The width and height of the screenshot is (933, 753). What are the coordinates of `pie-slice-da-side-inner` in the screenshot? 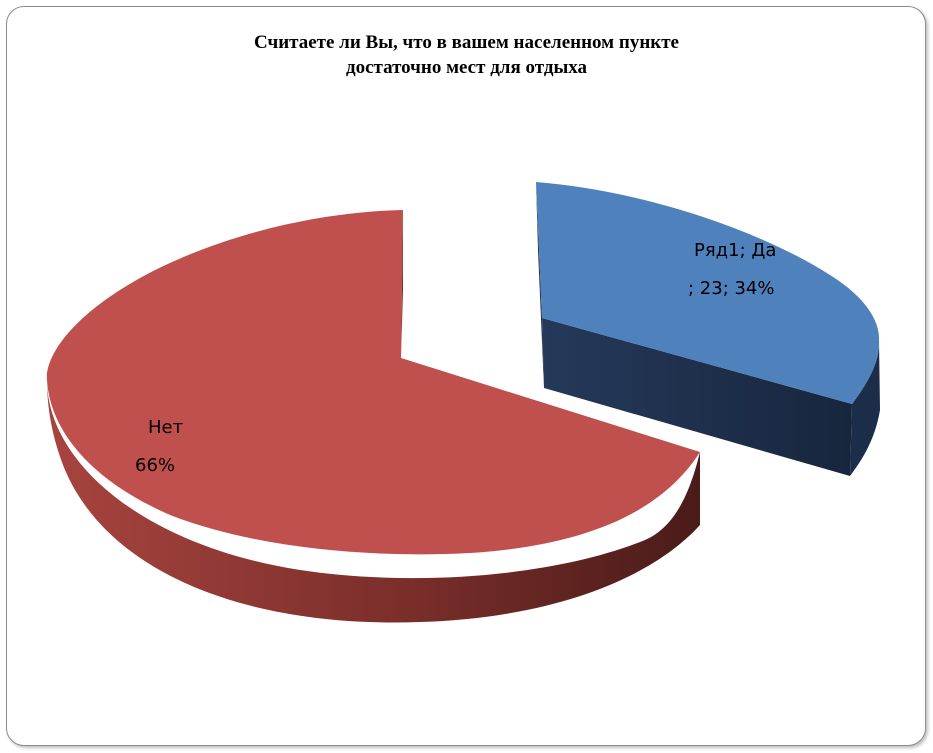 It's located at (540, 285).